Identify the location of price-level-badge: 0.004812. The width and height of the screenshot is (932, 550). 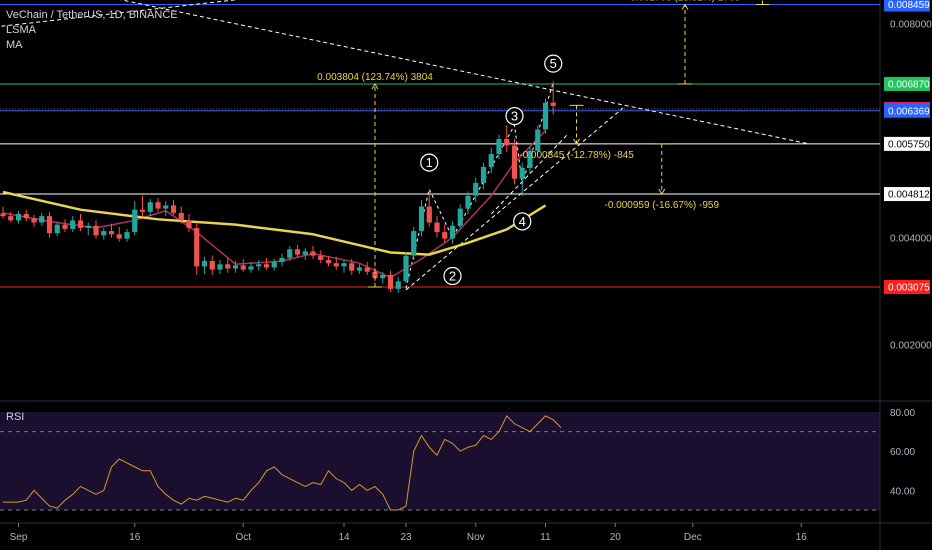
(907, 194).